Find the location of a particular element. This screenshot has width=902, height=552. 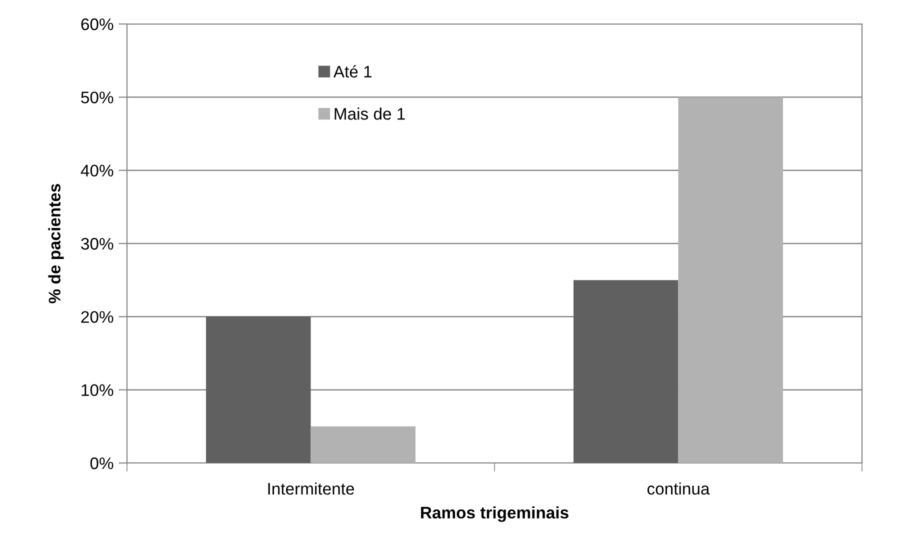

x-tick-label: continua is located at coordinates (678, 488).